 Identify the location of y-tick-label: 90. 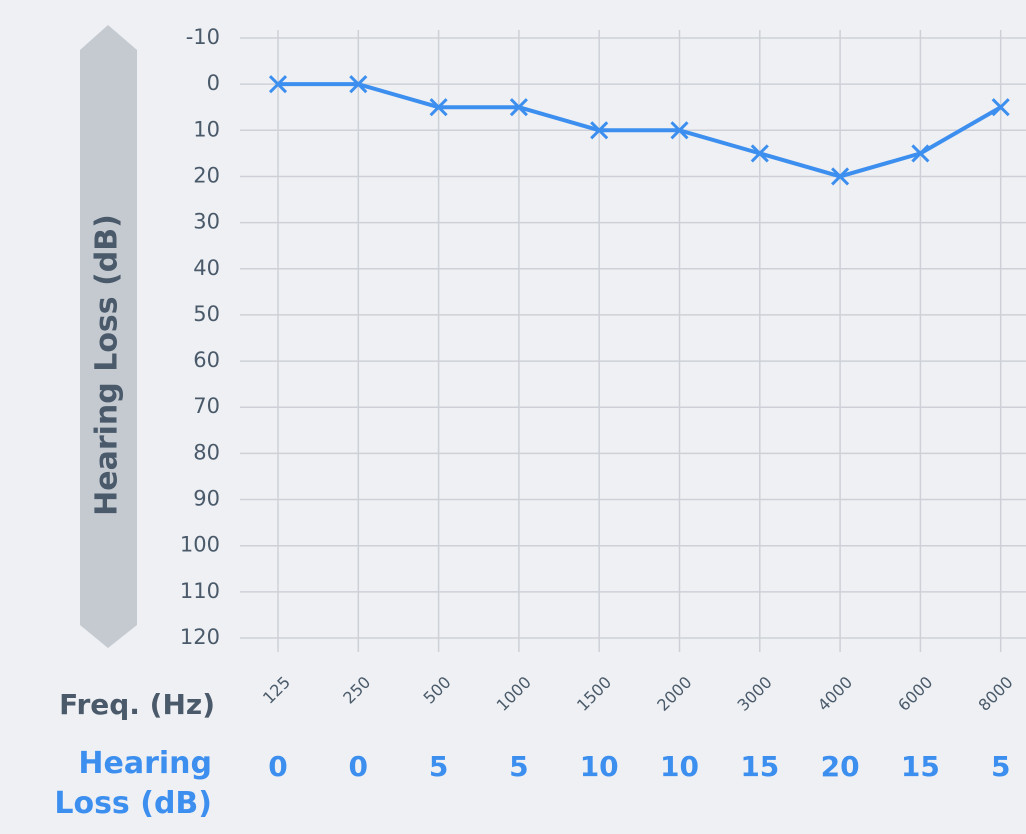
(206, 499).